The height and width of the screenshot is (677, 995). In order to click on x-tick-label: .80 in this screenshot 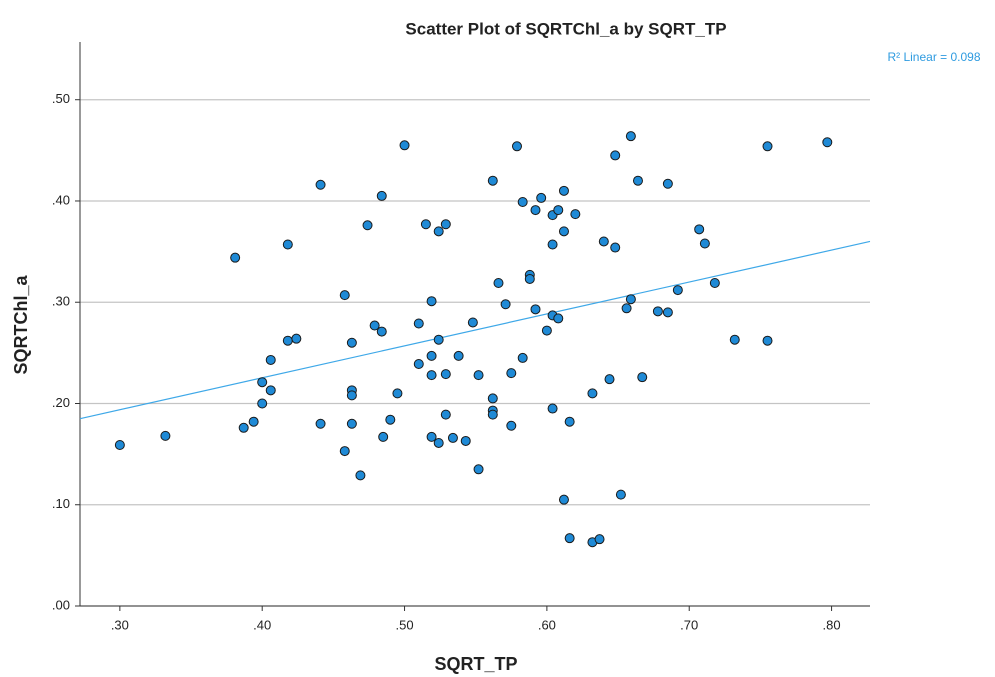, I will do `click(832, 624)`.